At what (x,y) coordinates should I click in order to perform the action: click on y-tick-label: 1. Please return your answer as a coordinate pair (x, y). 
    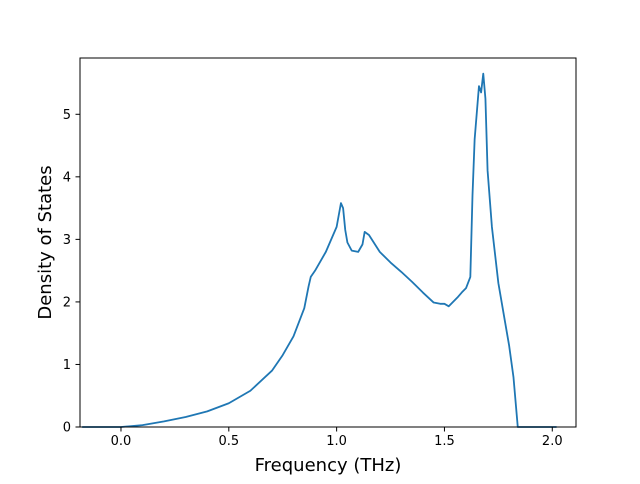
    Looking at the image, I should click on (67, 365).